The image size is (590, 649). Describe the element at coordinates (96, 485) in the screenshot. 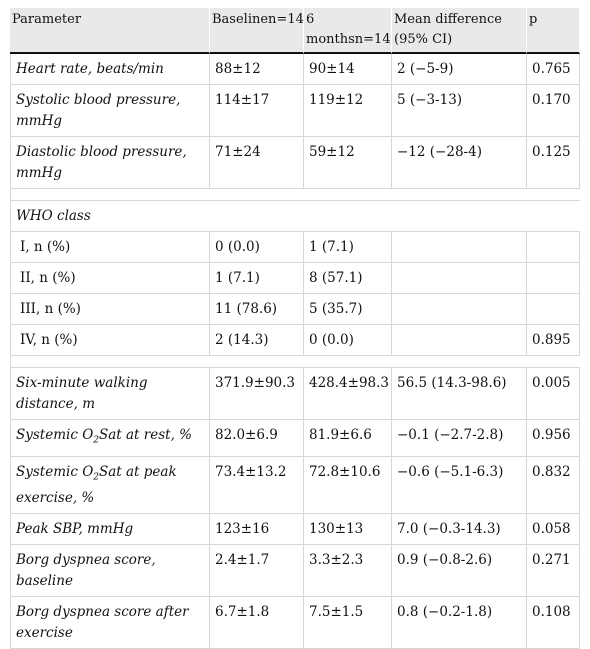

I see `param-text-post: Sat at peak exercise, %` at that location.